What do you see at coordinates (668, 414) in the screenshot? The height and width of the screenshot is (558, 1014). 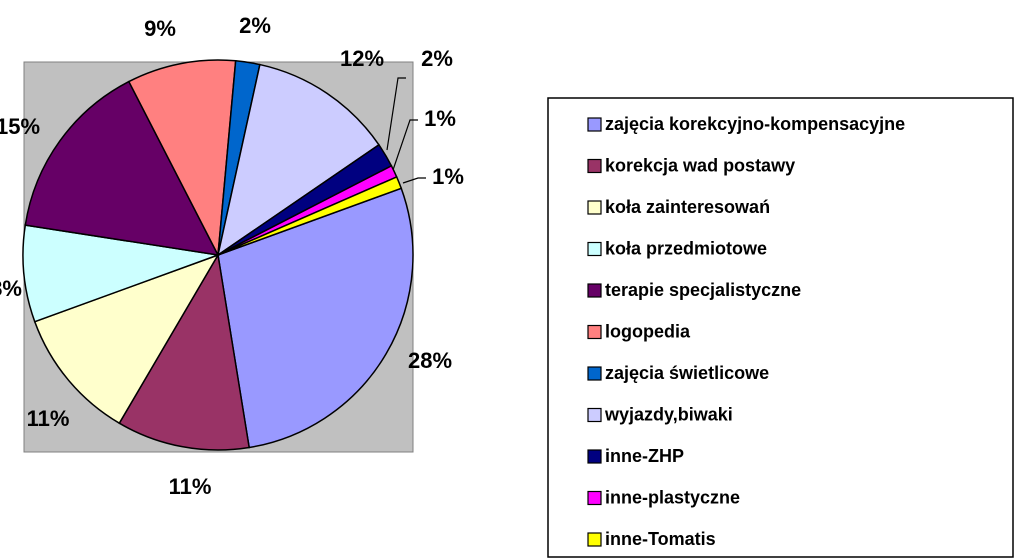 I see `legend-label: wyjazdy,biwaki` at bounding box center [668, 414].